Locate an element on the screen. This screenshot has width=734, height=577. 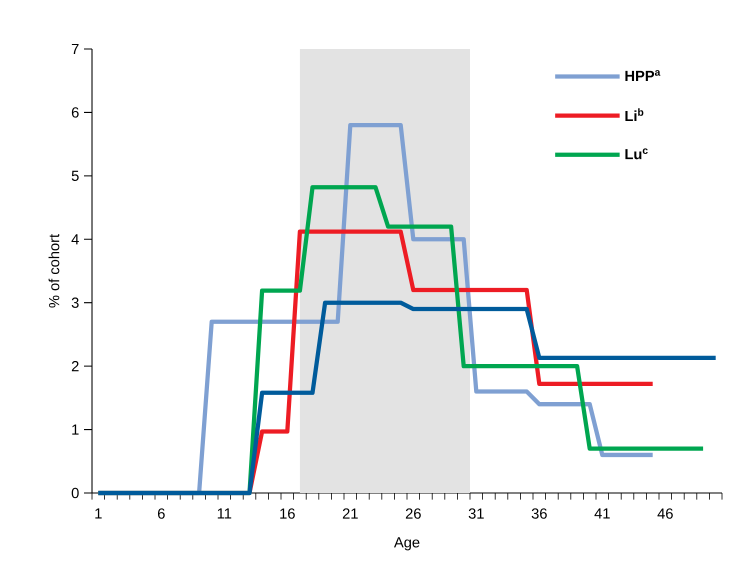
x-tick-label: 6 is located at coordinates (161, 513).